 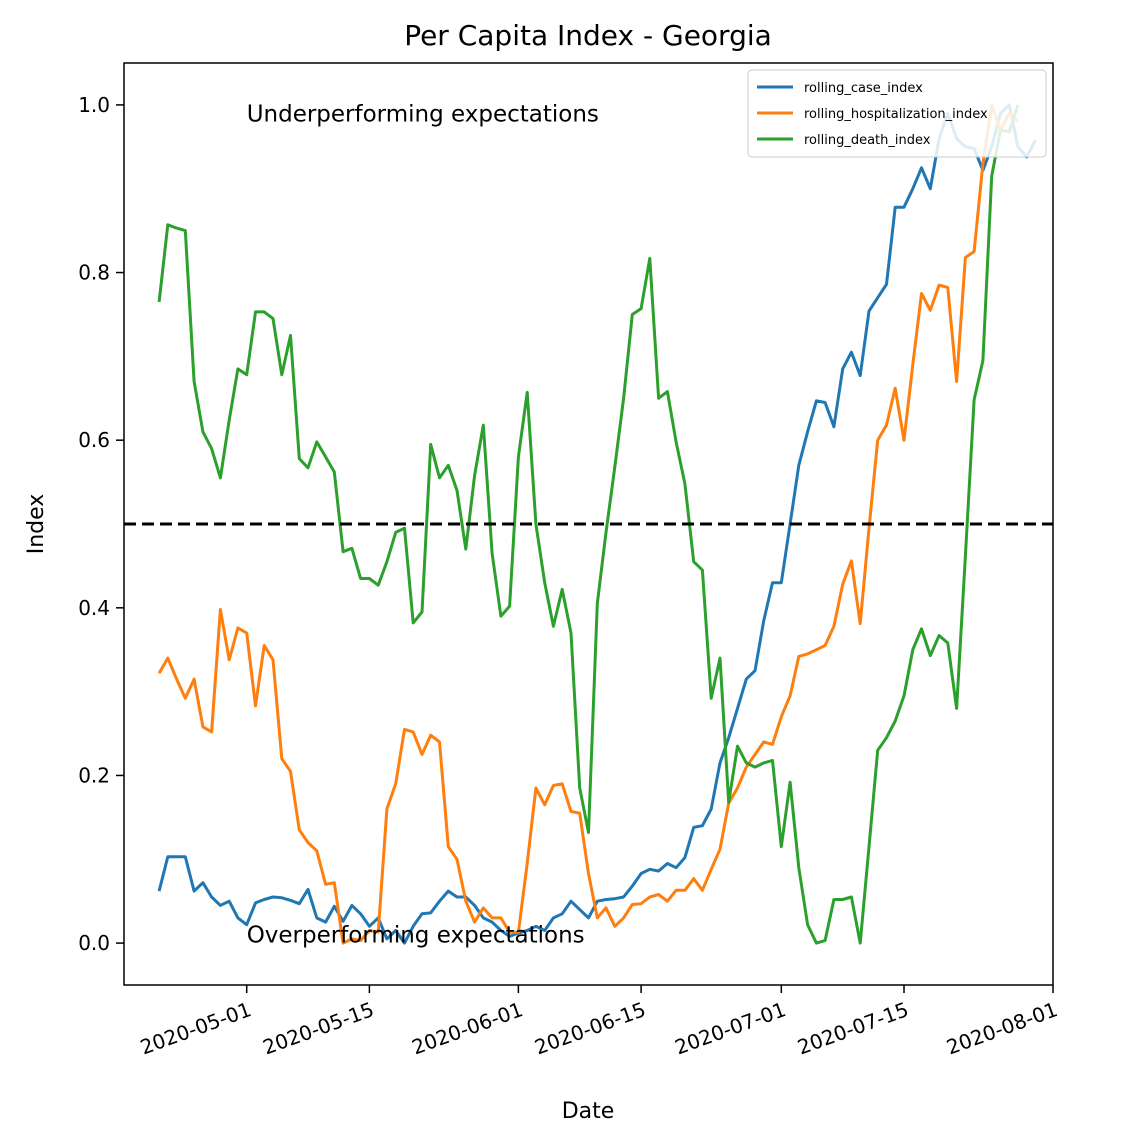 What do you see at coordinates (94, 608) in the screenshot?
I see `y-tick-label: 0.4` at bounding box center [94, 608].